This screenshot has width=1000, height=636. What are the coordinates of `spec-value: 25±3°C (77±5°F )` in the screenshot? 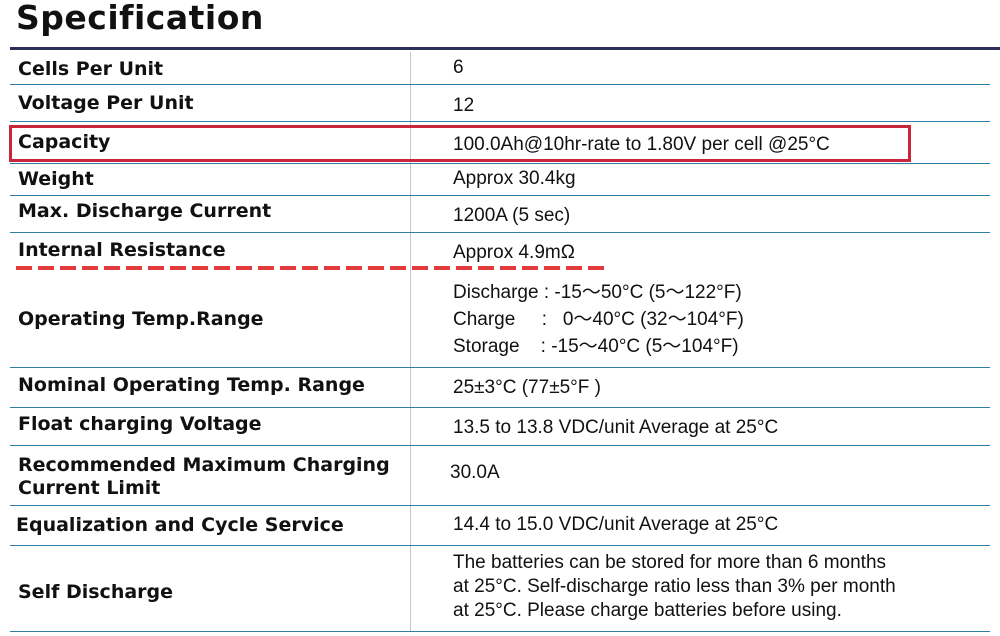 It's located at (527, 387).